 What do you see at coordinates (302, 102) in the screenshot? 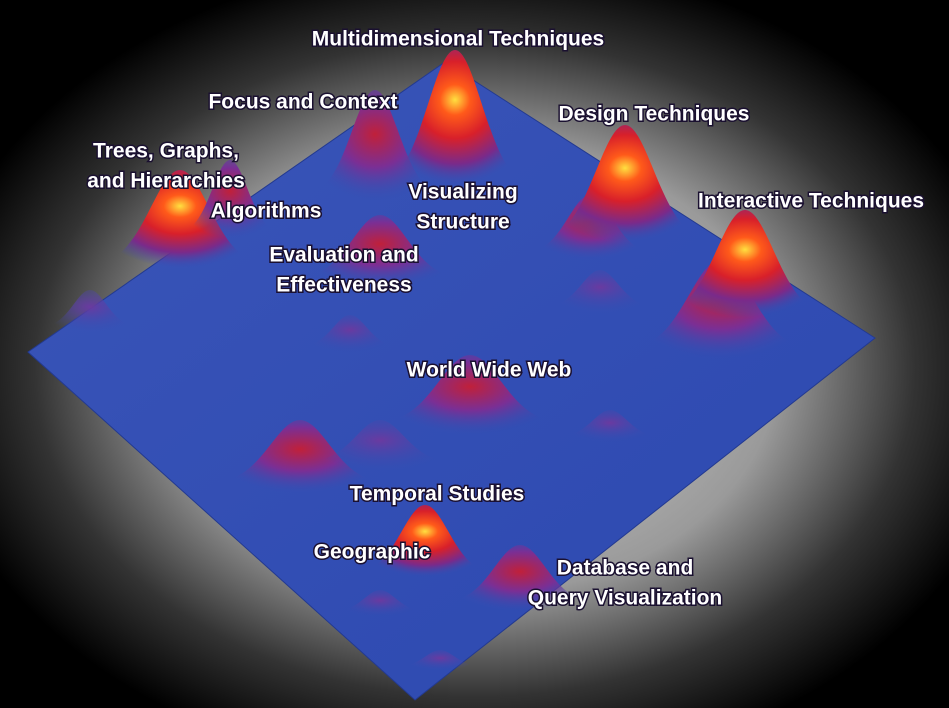
I see `topic-label: Focus and Context` at bounding box center [302, 102].